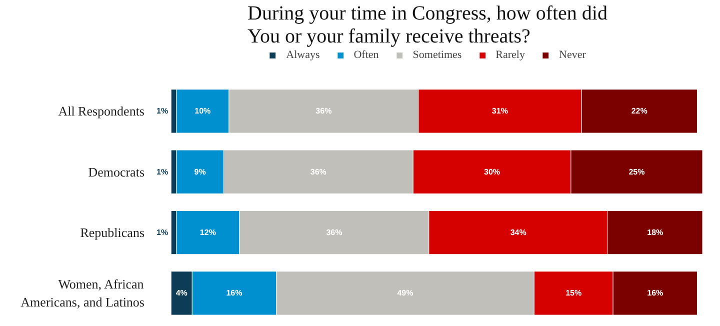 Image resolution: width=720 pixels, height=326 pixels. I want to click on legend-label: Rarely, so click(510, 55).